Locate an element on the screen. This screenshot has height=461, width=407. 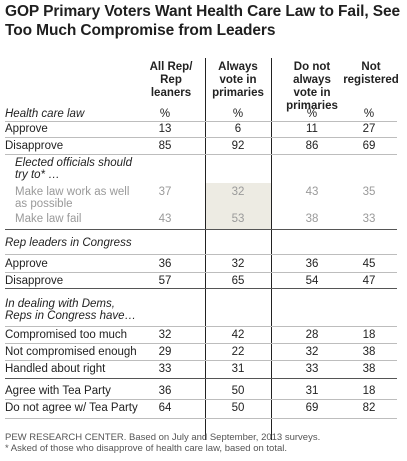
row-value: 65 is located at coordinates (238, 281).